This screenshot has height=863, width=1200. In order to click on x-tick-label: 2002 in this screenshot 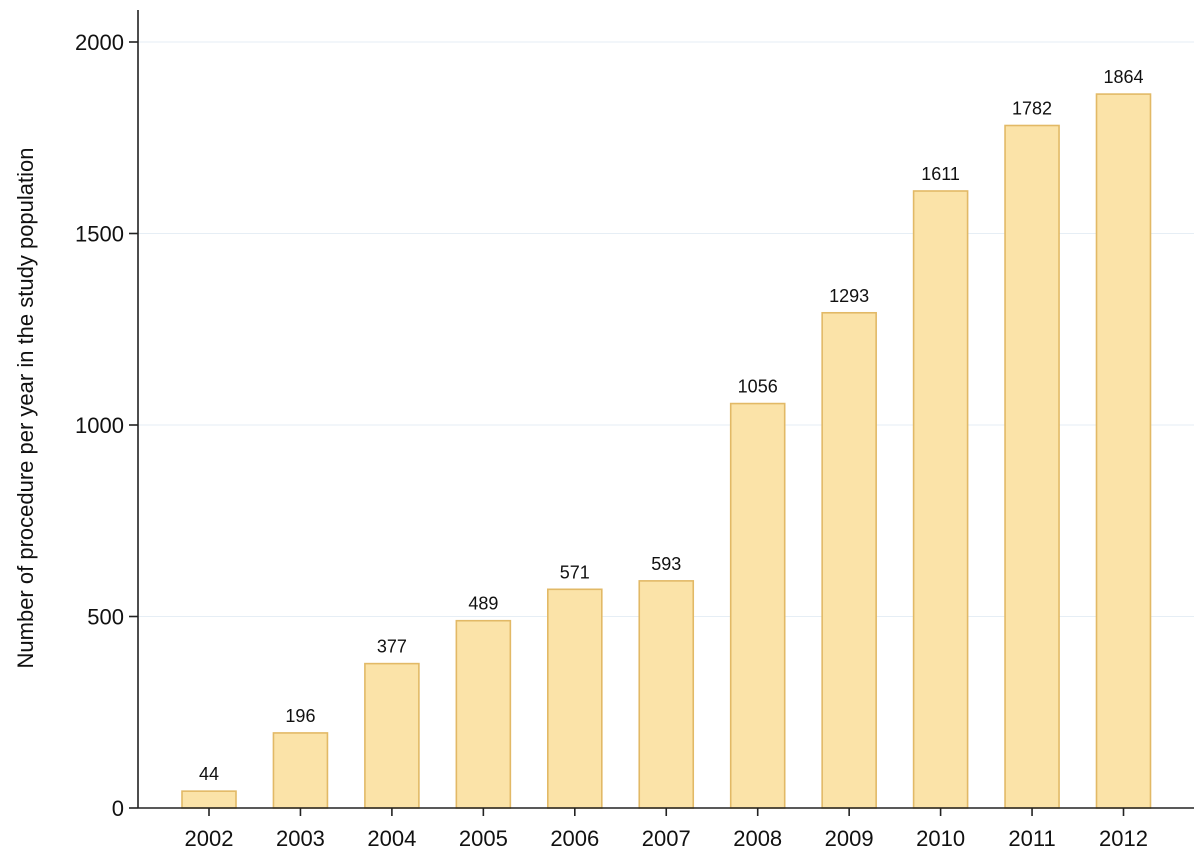, I will do `click(209, 838)`.